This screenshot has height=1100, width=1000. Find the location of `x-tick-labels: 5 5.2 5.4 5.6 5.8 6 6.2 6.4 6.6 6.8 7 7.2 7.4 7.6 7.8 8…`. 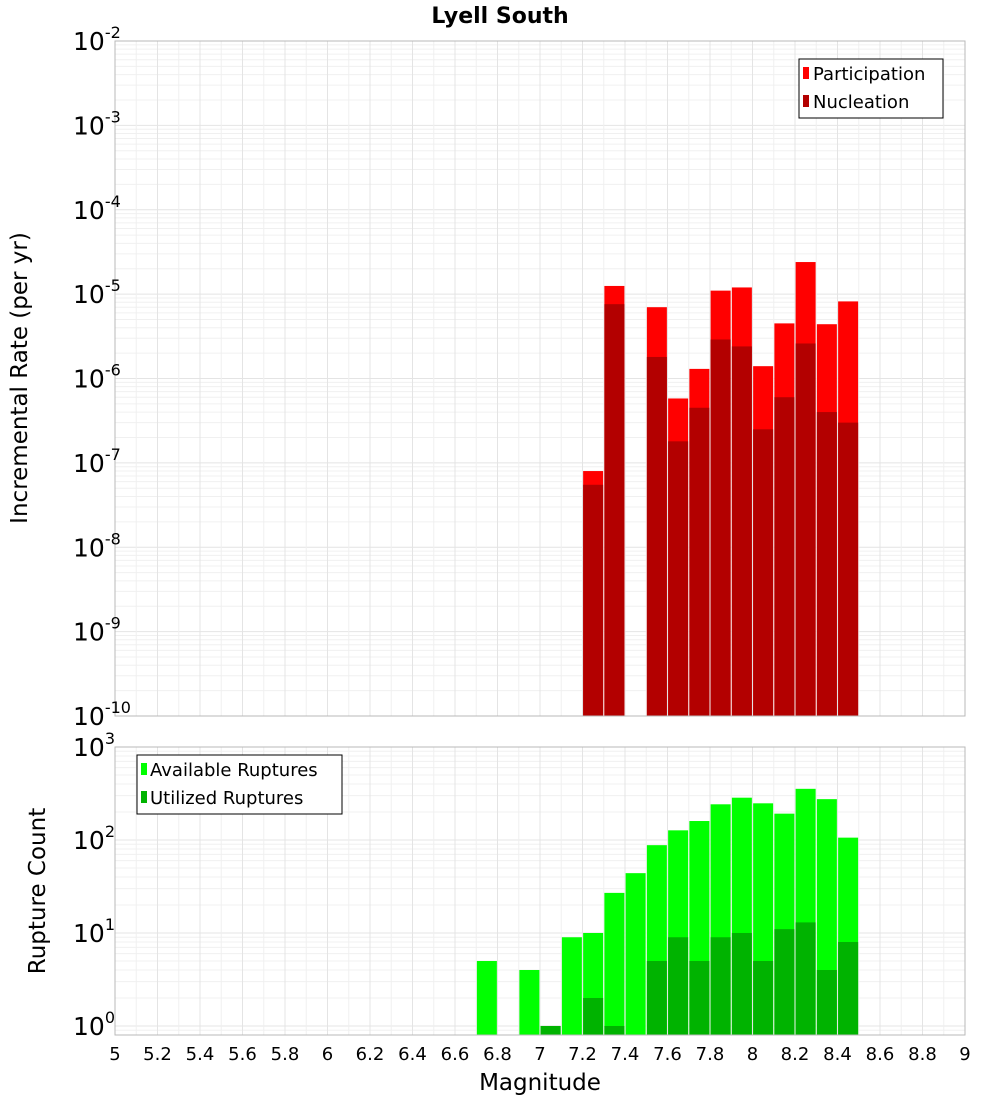

x-tick-labels: 5 5.2 5.4 5.6 5.8 6 6.2 6.4 6.6 6.8 7 7.2 7.4 7.6 7.8 8… is located at coordinates (539, 1054).